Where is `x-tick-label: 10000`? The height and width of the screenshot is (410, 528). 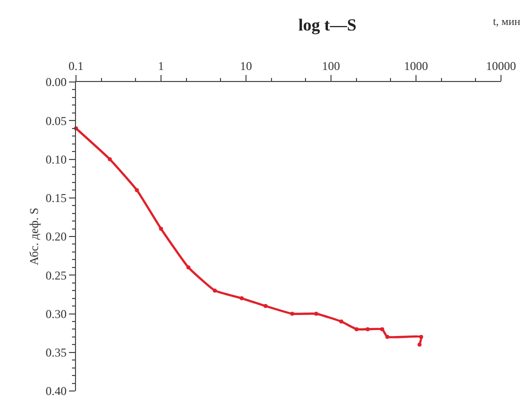
x-tick-label: 10000 is located at coordinates (501, 66).